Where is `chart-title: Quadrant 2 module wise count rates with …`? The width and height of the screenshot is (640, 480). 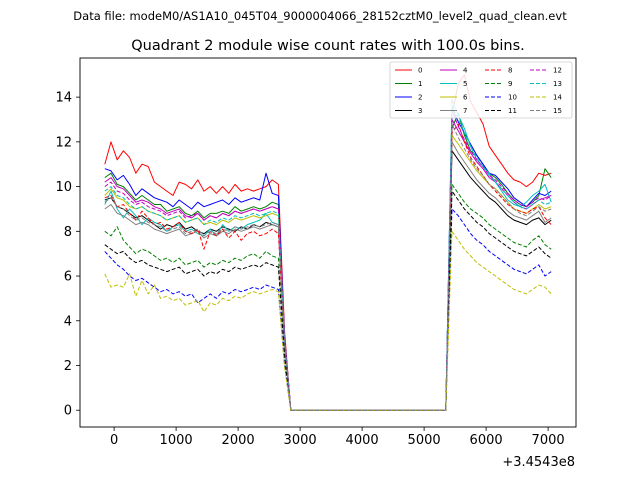 chart-title: Quadrant 2 module wise count rates with … is located at coordinates (328, 46).